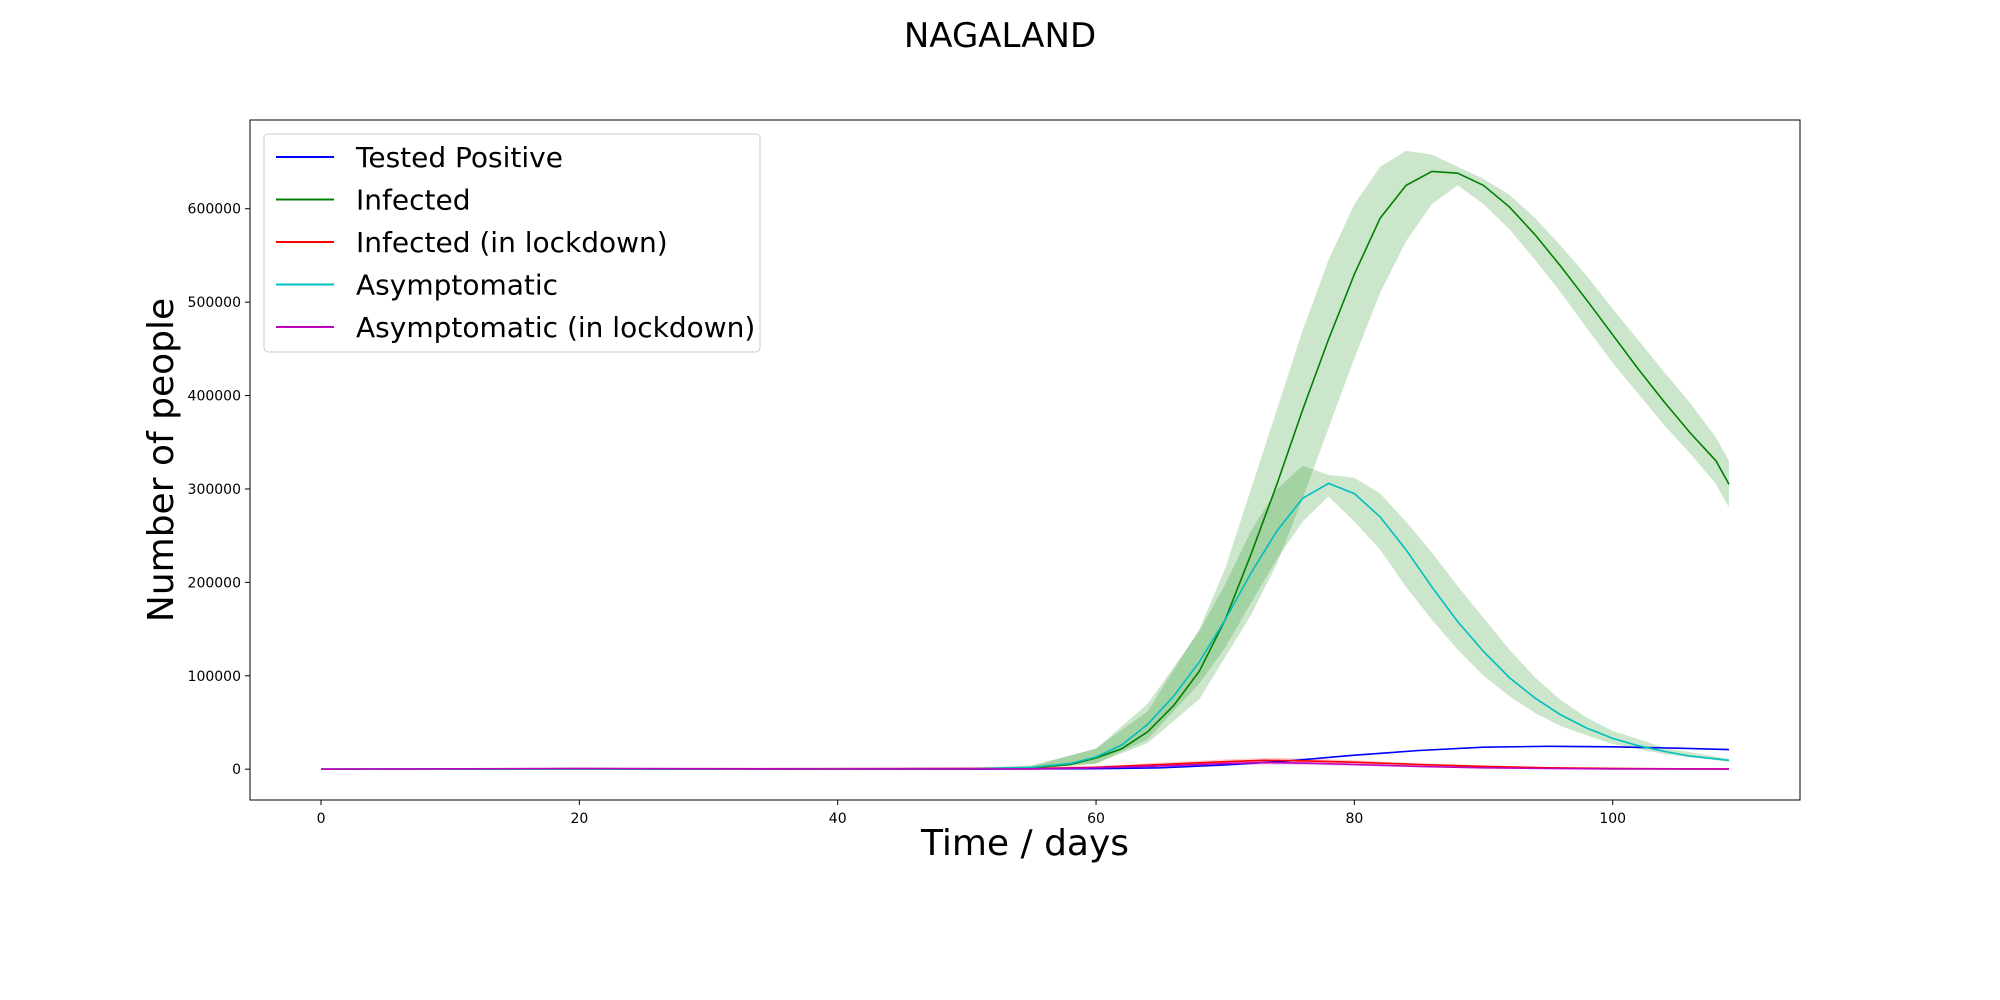  Describe the element at coordinates (214, 397) in the screenshot. I see `y-tick-label: 400000` at that location.